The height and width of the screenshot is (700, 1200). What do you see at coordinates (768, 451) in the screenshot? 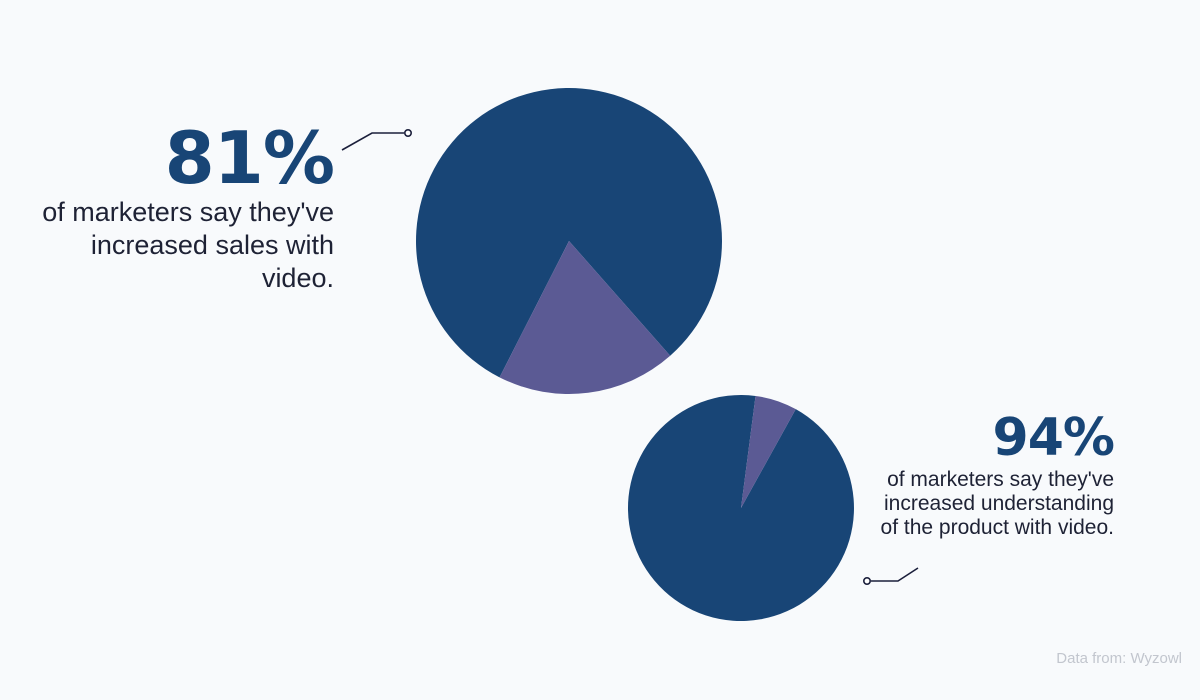
I see `pie-slice-understanding-other` at bounding box center [768, 451].